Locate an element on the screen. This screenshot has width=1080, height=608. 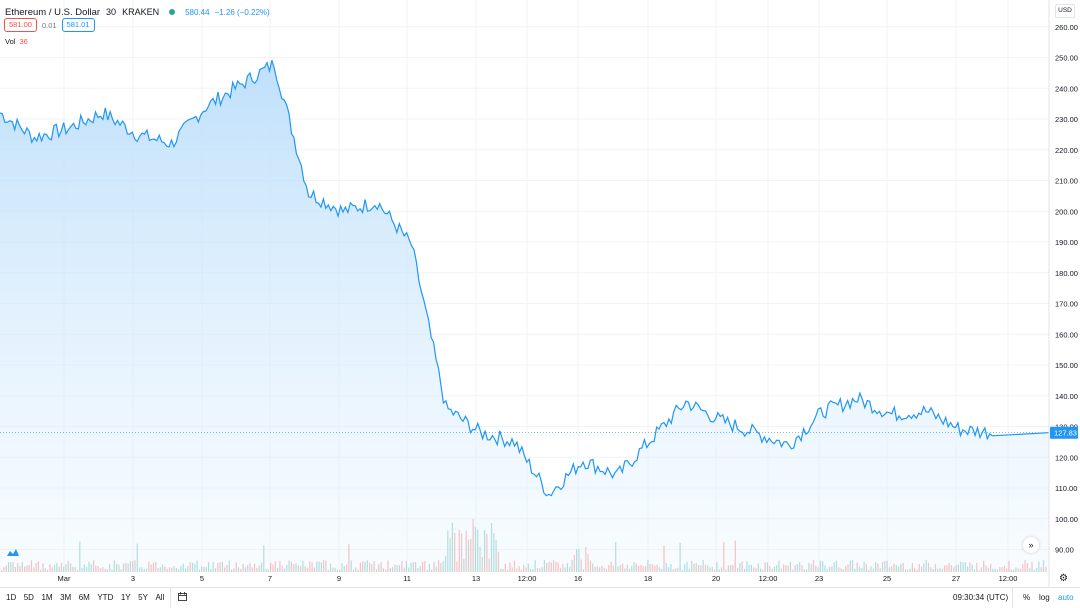
price-tick-label: 260.00 is located at coordinates (1066, 27).